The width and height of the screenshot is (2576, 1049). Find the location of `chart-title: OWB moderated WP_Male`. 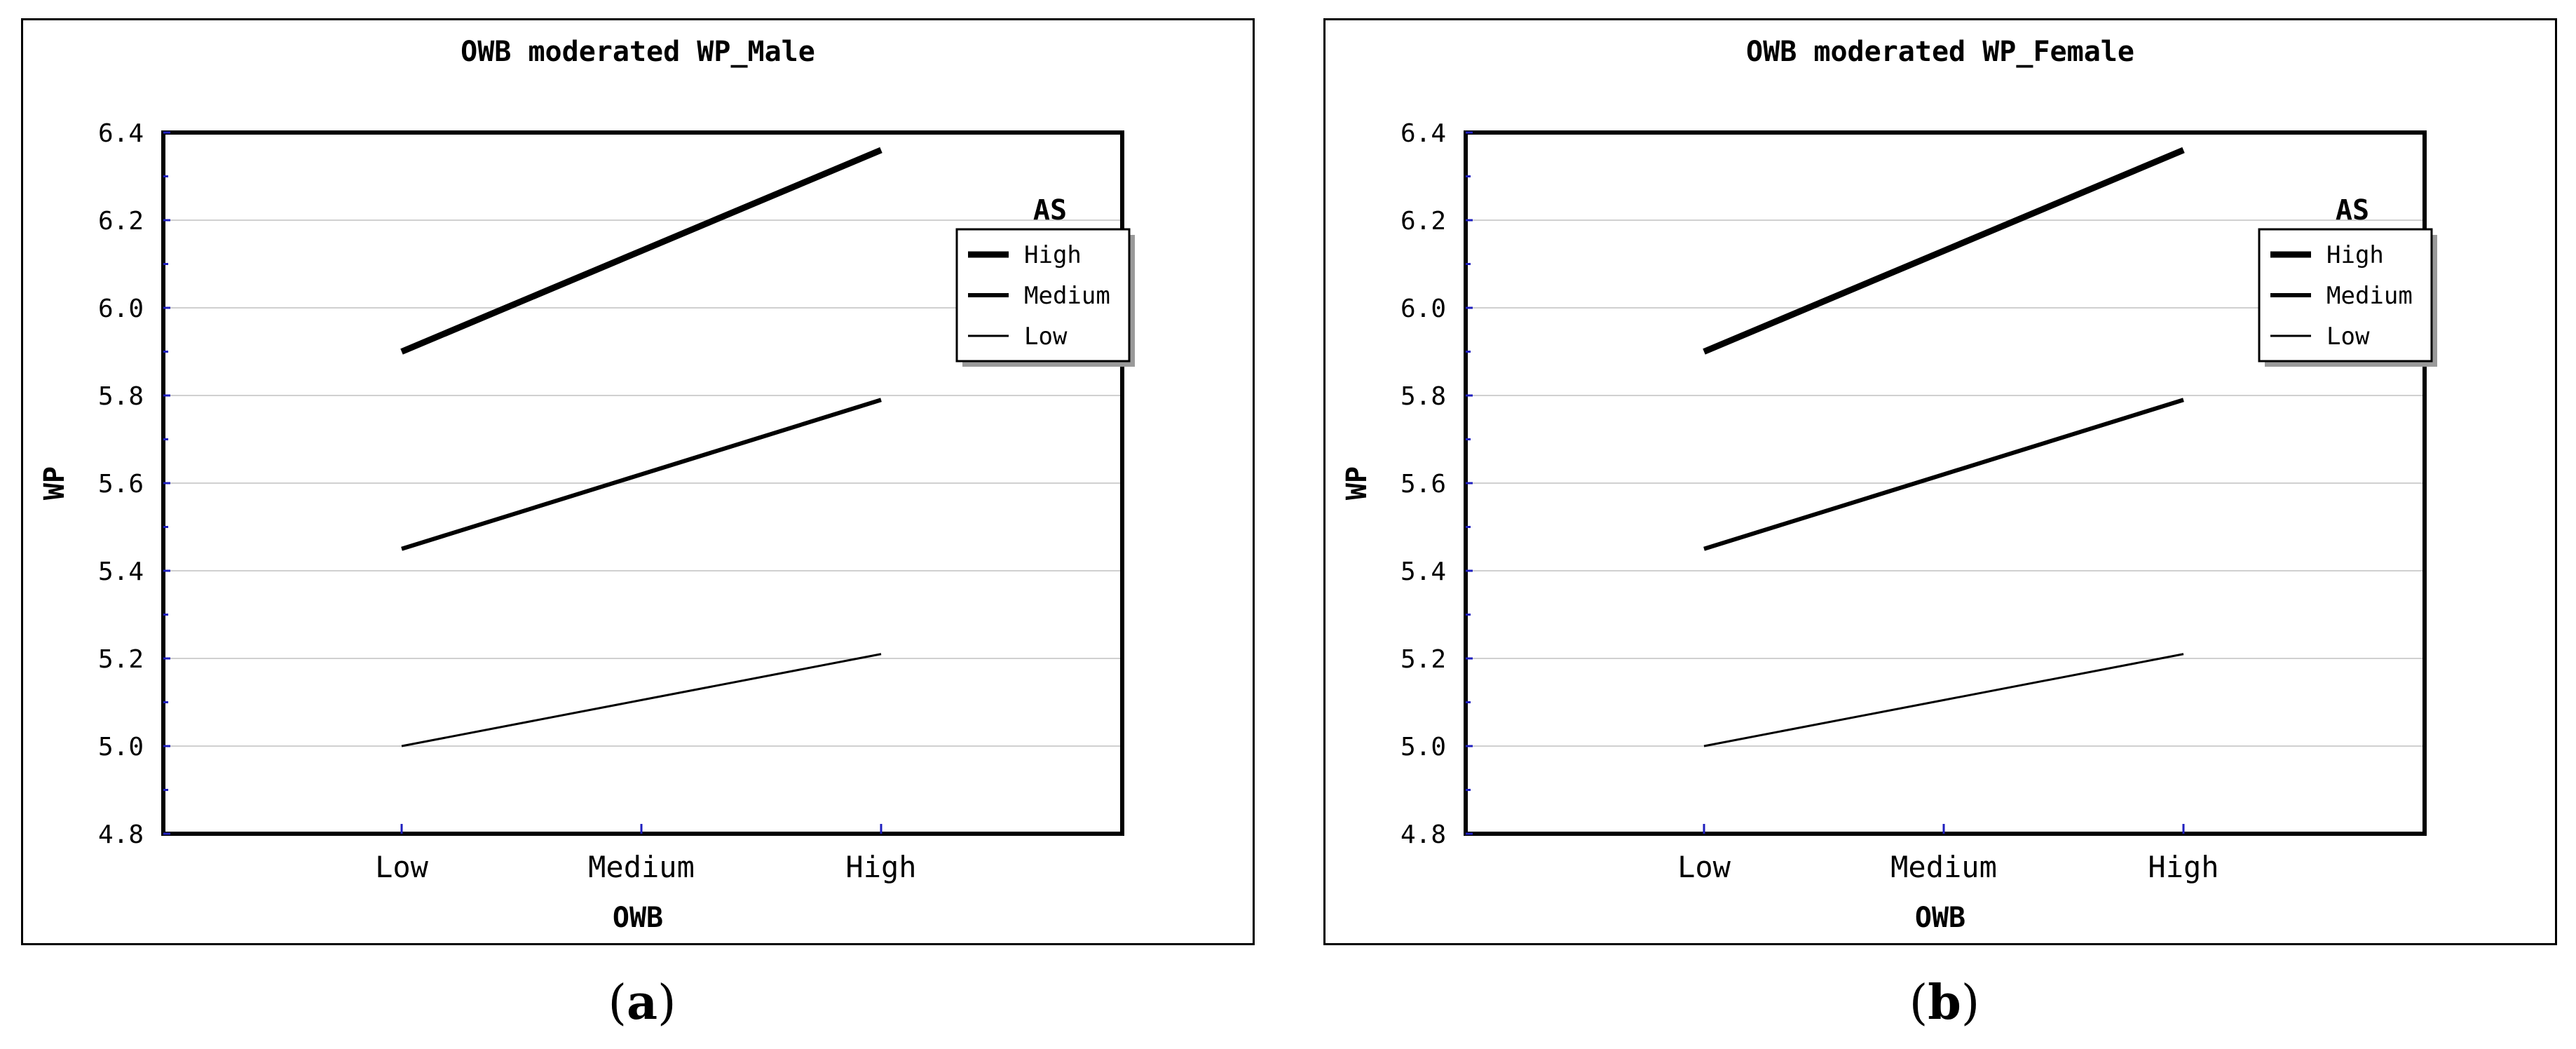

chart-title: OWB moderated WP_Male is located at coordinates (638, 52).